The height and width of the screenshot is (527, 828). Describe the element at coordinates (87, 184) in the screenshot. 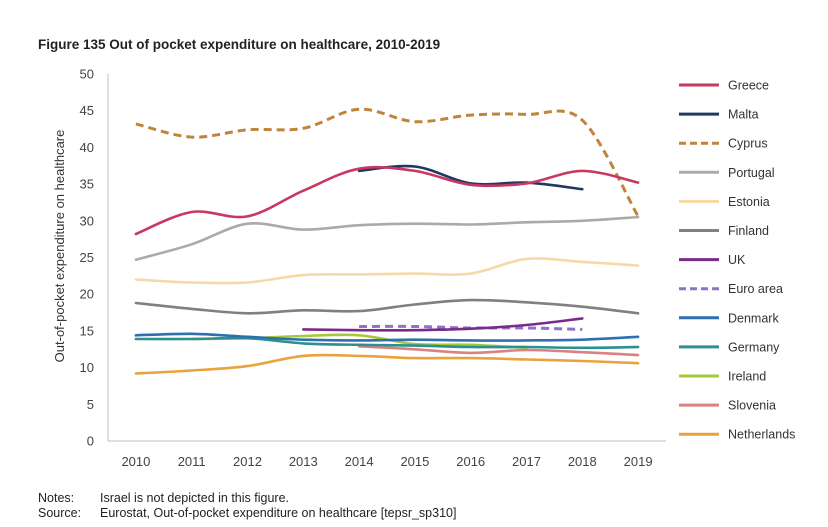

I see `y-tick-label: 35` at that location.